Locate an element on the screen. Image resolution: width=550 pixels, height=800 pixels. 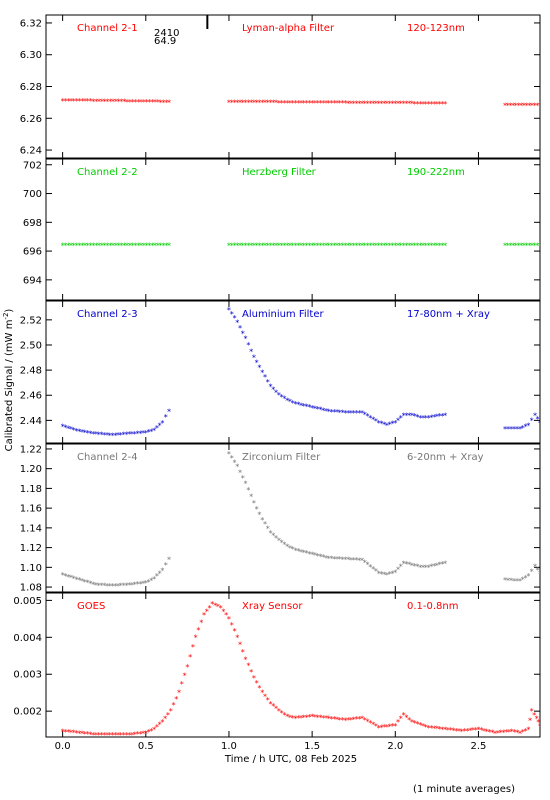
channel-label: Channel 2-4 is located at coordinates (107, 457).